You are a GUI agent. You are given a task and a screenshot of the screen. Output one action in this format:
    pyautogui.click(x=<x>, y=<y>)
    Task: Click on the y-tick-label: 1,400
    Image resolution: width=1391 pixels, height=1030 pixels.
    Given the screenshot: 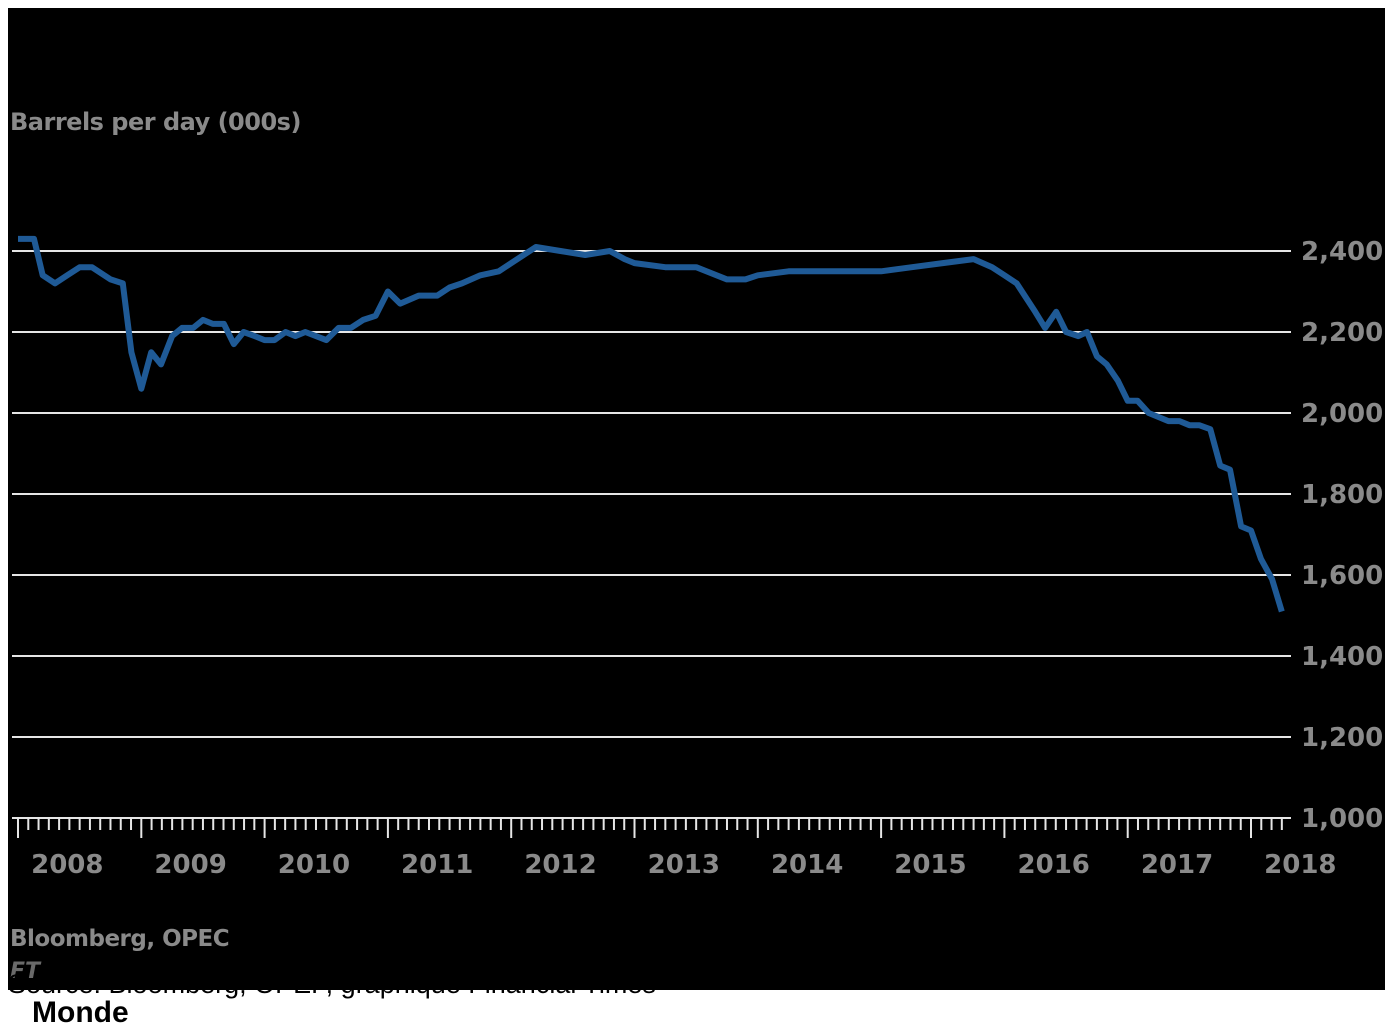 What is the action you would take?
    pyautogui.click(x=1342, y=657)
    